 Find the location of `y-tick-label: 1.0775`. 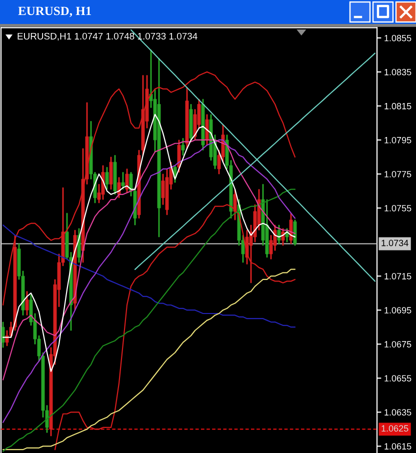

y-tick-label: 1.0775 is located at coordinates (398, 174).